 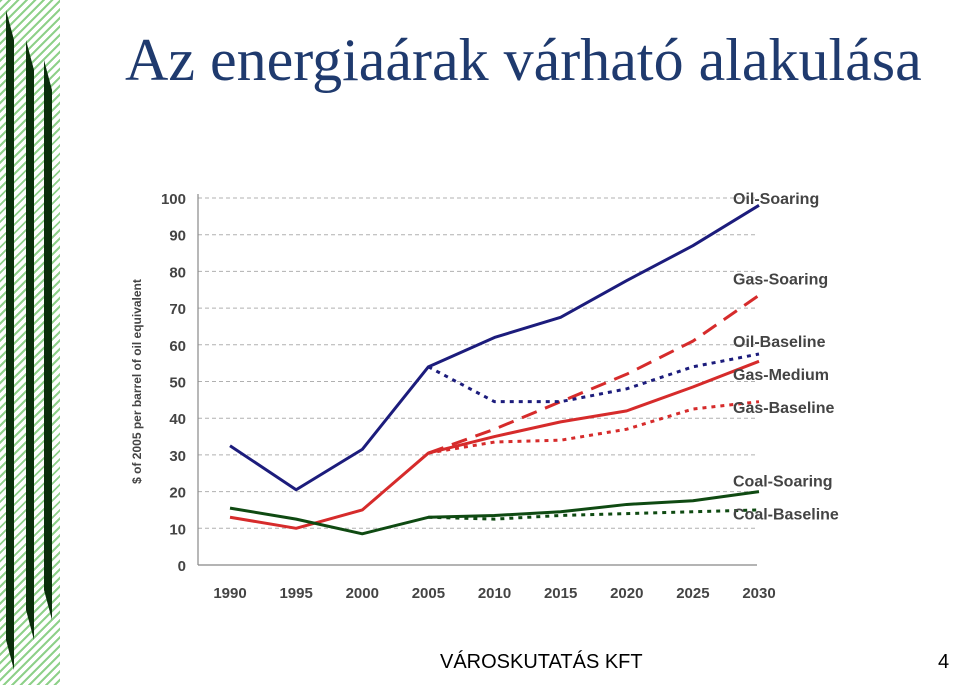 I want to click on x-tick-label: 2030, so click(x=758, y=593).